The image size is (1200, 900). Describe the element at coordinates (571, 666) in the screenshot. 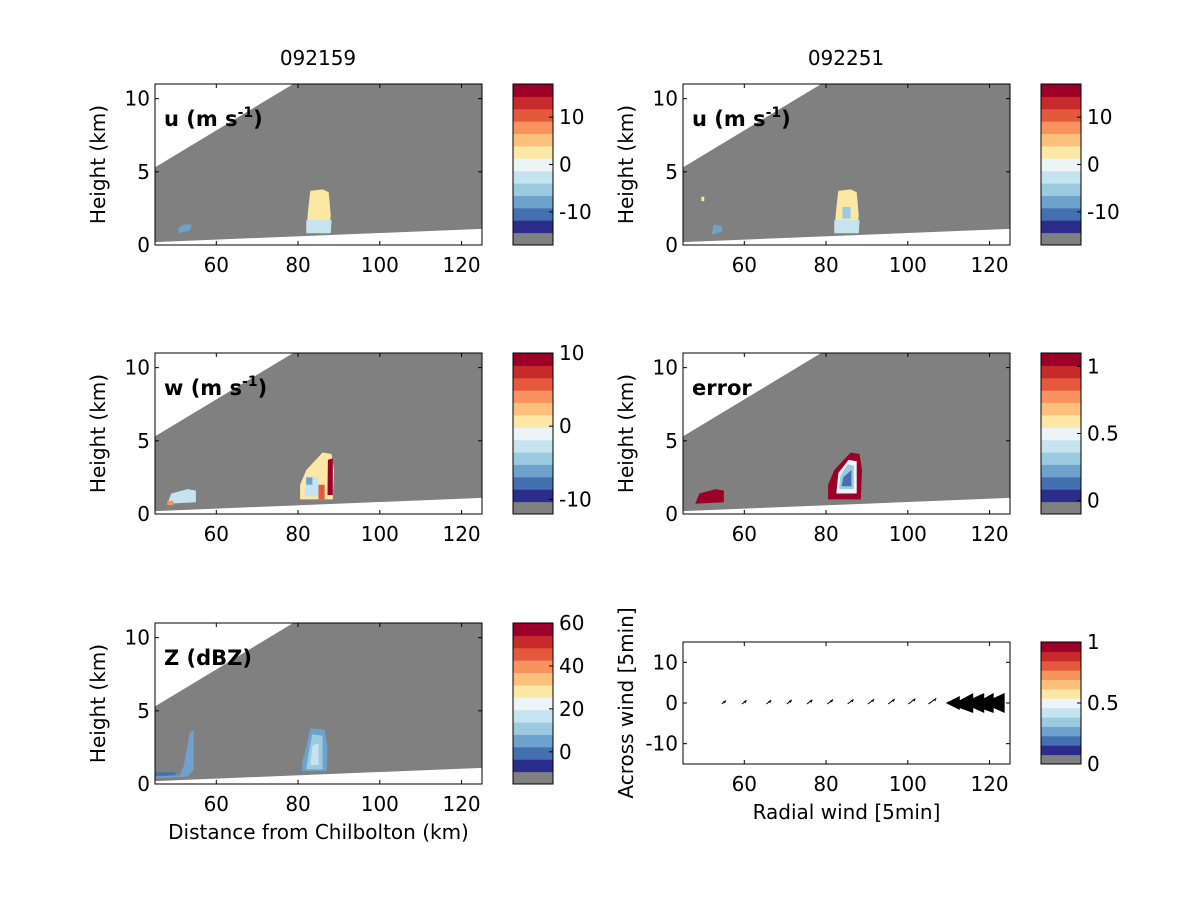

I see `colorbar-tick-label: 40` at that location.